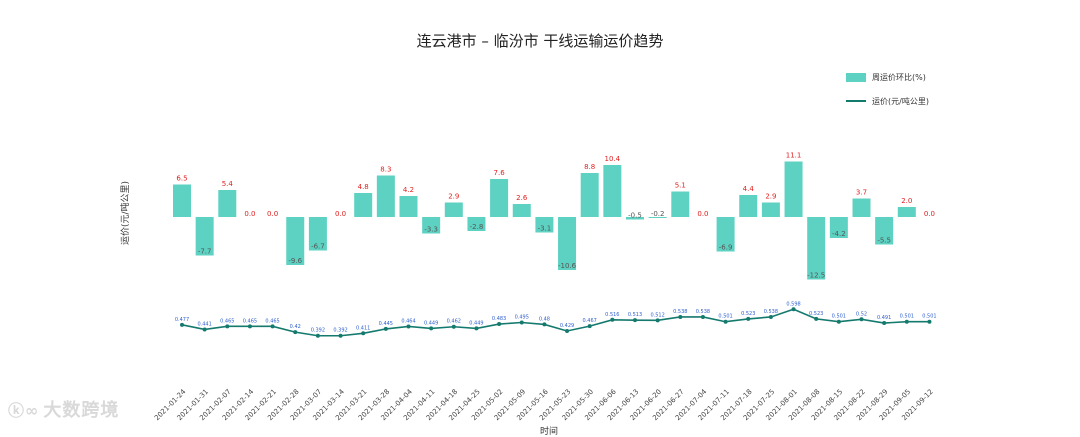 The height and width of the screenshot is (437, 1080). I want to click on bar-value-label: 2.6, so click(522, 198).